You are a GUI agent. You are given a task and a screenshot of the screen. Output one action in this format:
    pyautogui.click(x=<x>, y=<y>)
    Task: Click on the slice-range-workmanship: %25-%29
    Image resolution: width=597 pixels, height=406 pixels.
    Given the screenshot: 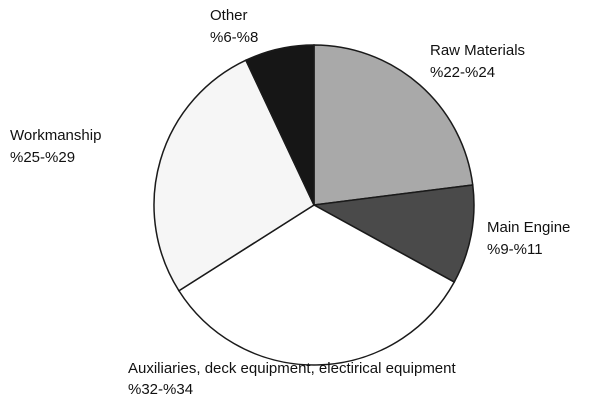 What is the action you would take?
    pyautogui.click(x=42, y=157)
    